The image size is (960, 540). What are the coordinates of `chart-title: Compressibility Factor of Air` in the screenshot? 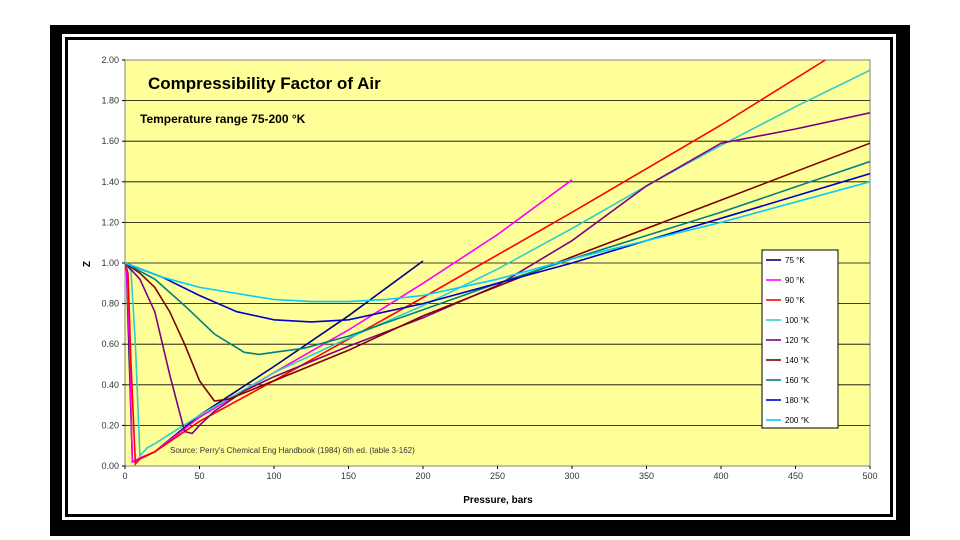 It's located at (264, 83).